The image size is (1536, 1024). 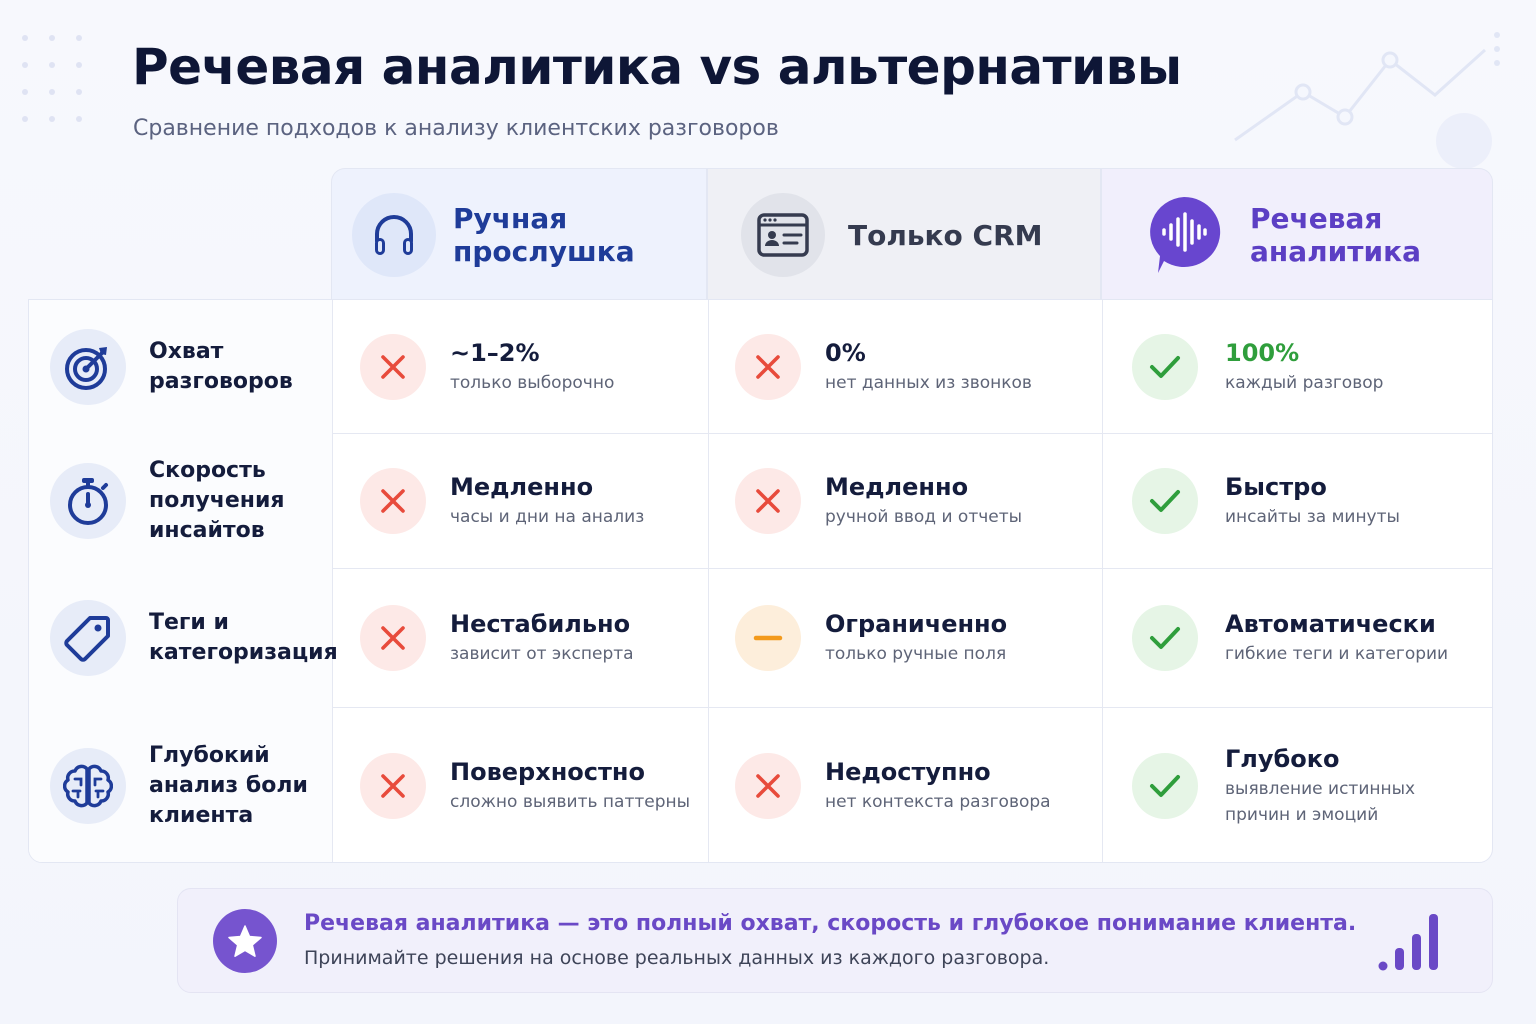 I want to click on cell-speech-coverage: 100% каждый разговор, so click(x=1297, y=366).